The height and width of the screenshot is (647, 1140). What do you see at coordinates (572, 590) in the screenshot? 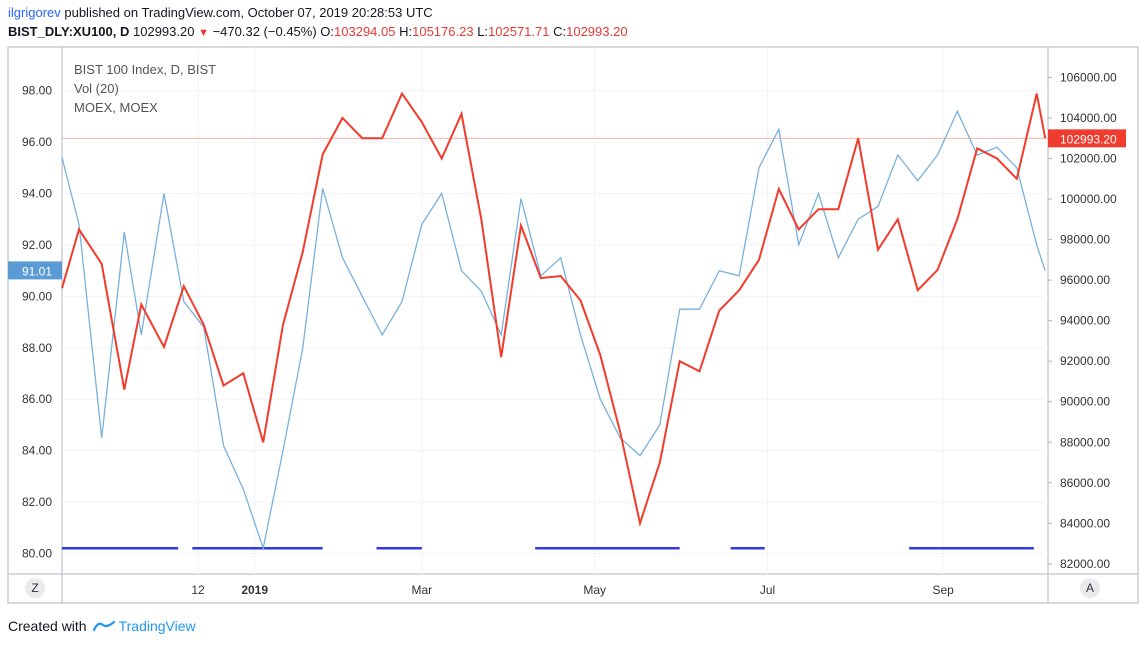
I see `time-axis: 12 2019 Mar May Jul Sep` at bounding box center [572, 590].